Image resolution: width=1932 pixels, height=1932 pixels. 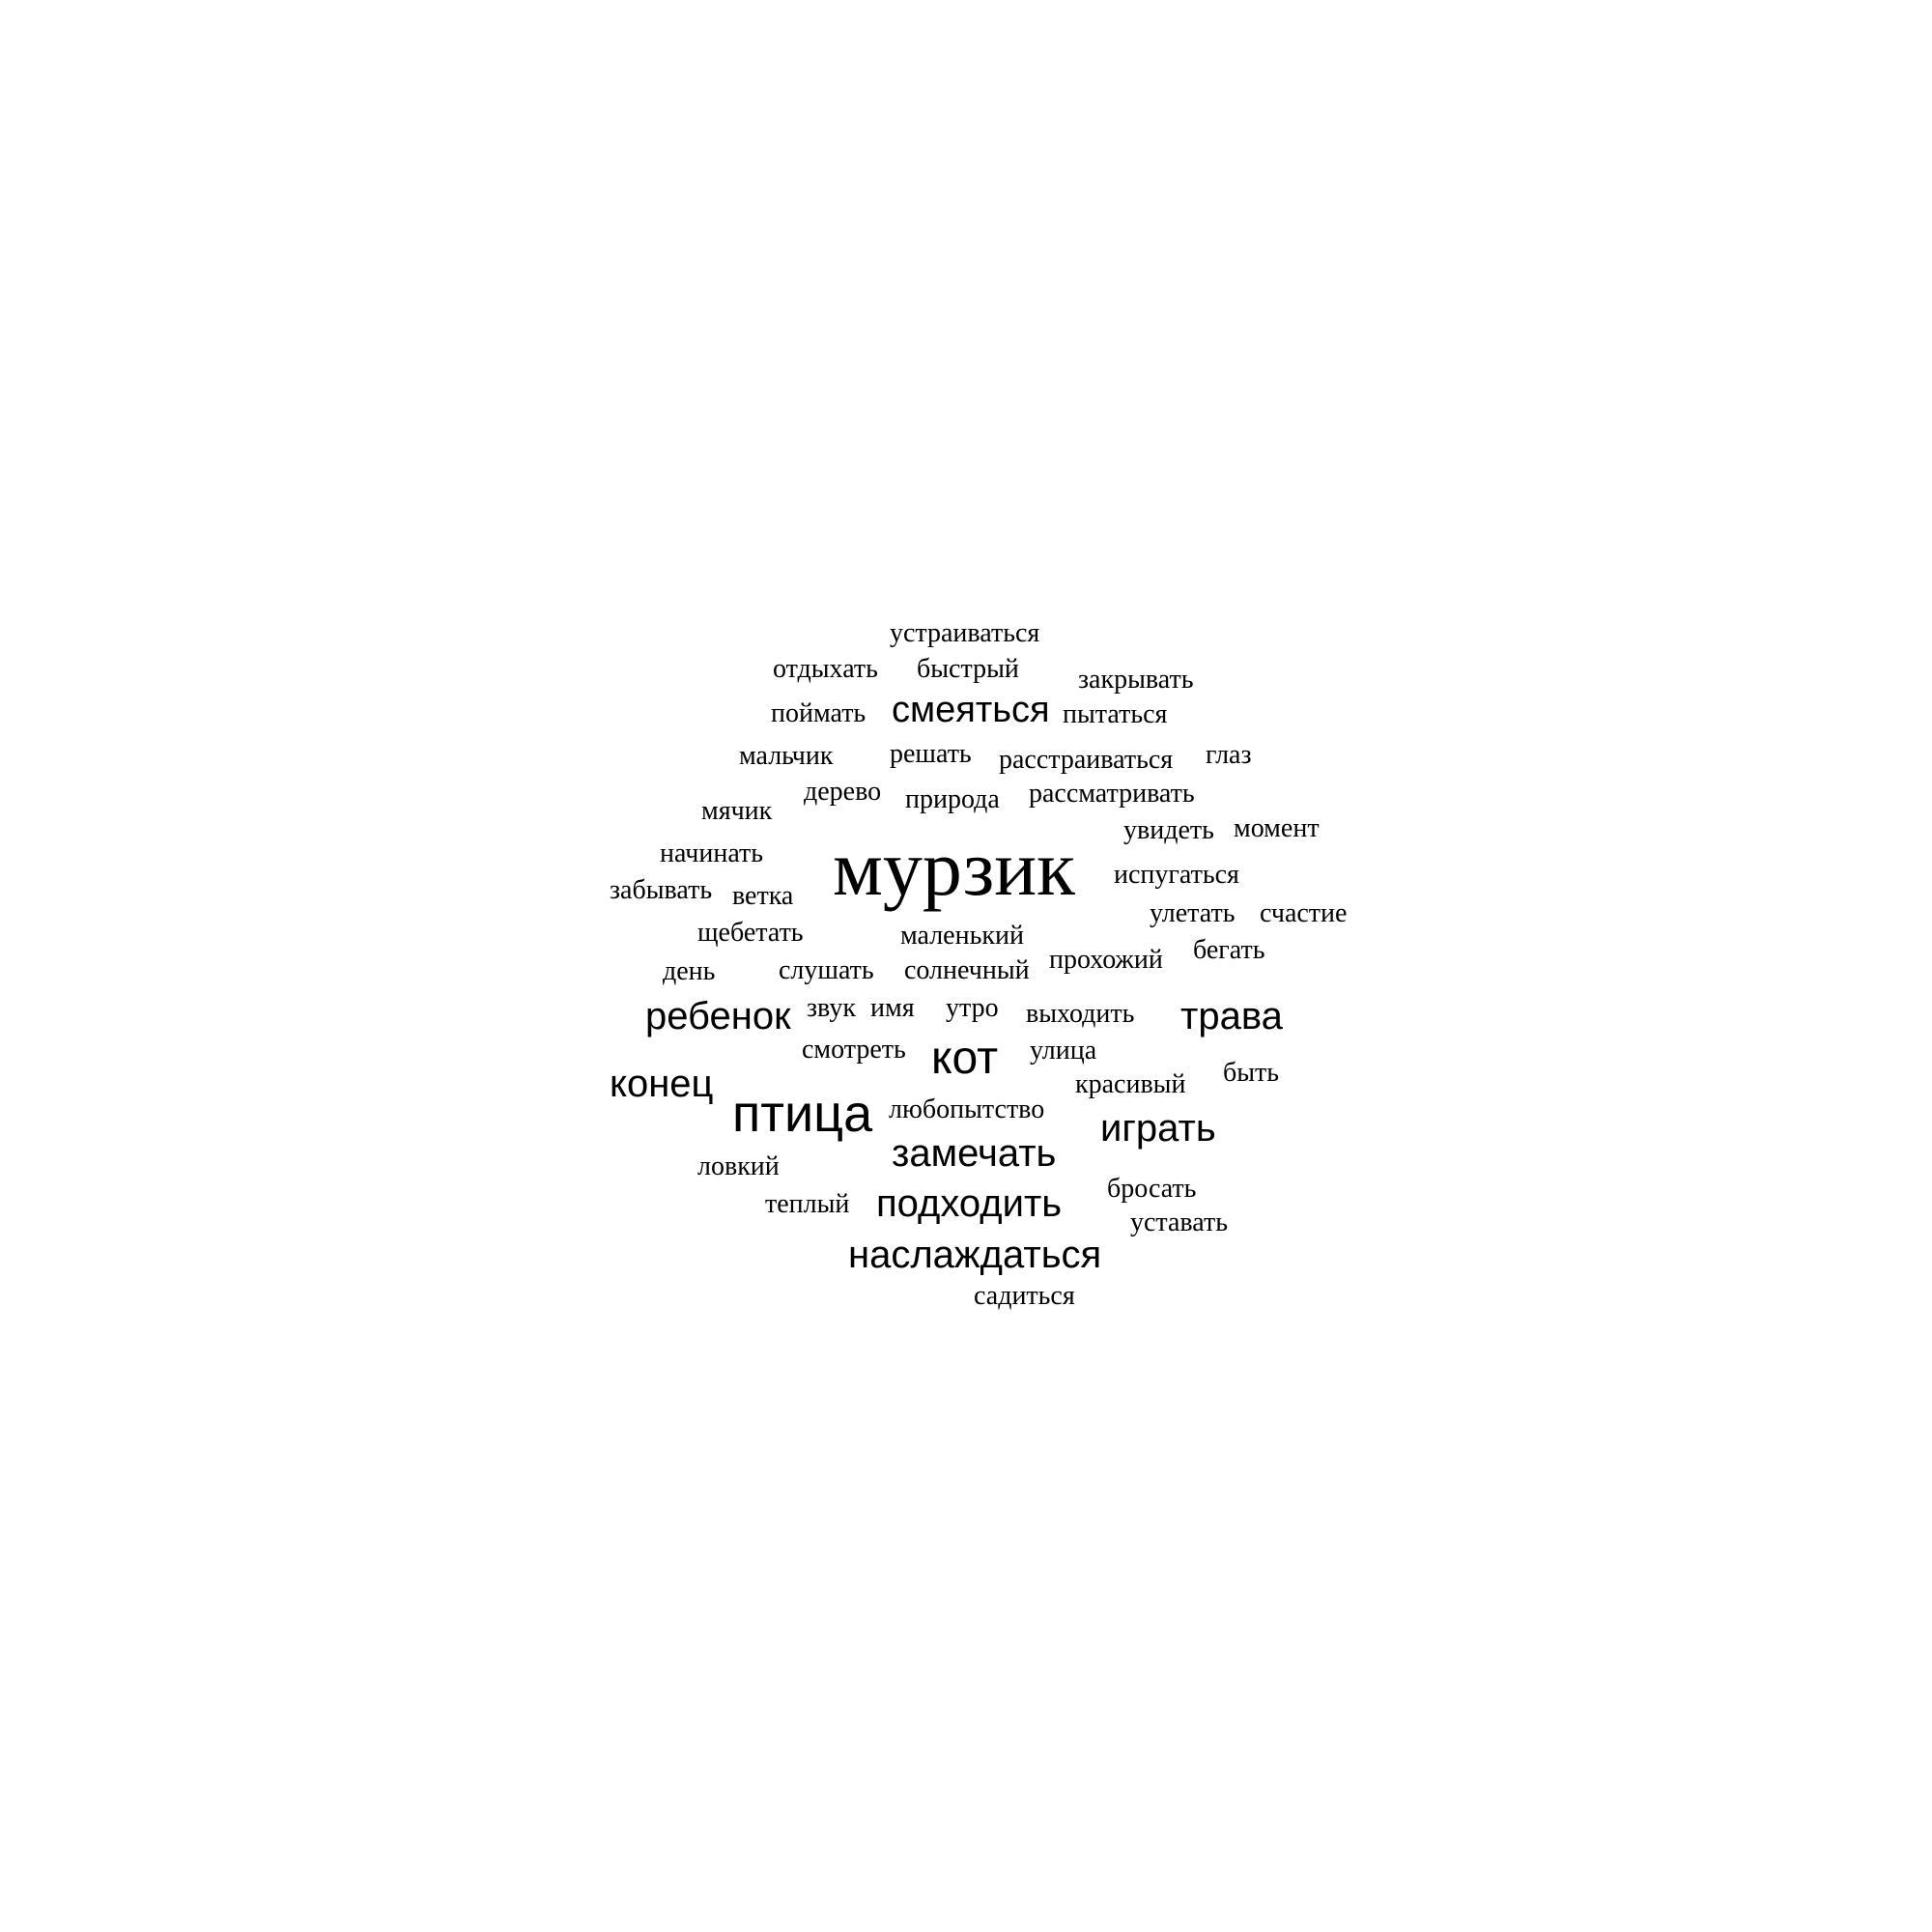 What do you see at coordinates (1158, 1128) in the screenshot?
I see `word-igrat: играть` at bounding box center [1158, 1128].